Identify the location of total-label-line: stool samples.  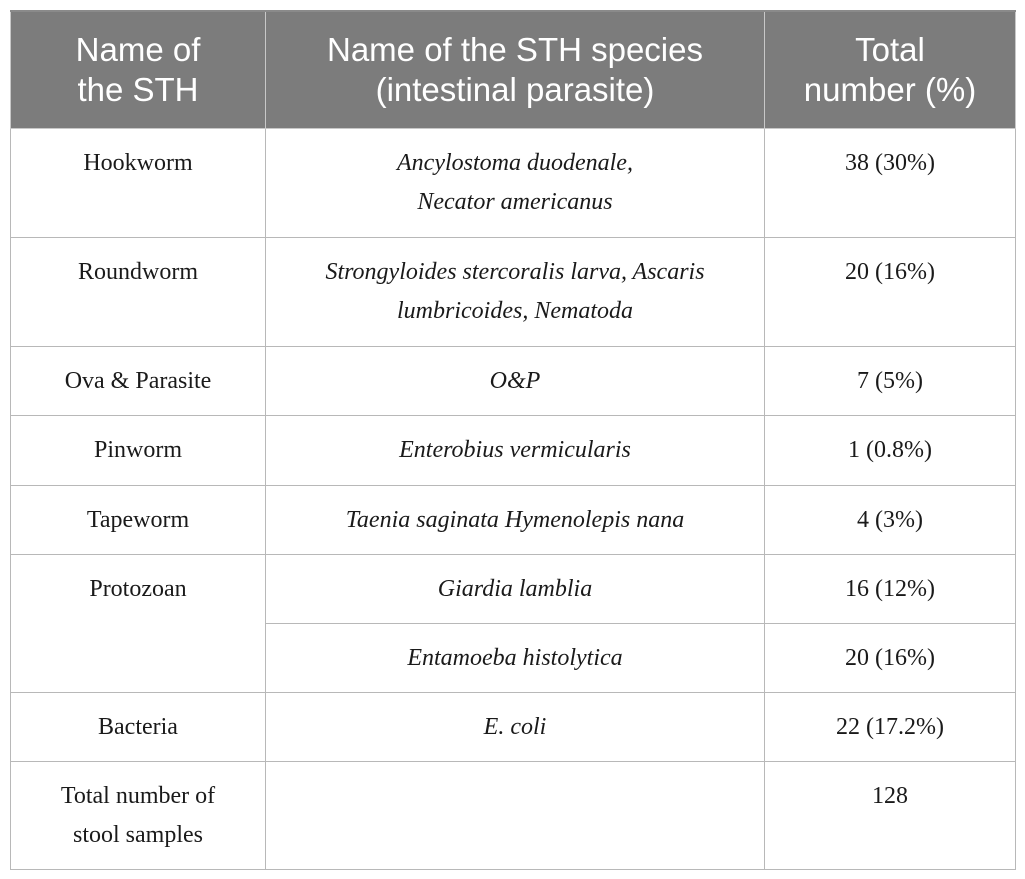
(138, 834).